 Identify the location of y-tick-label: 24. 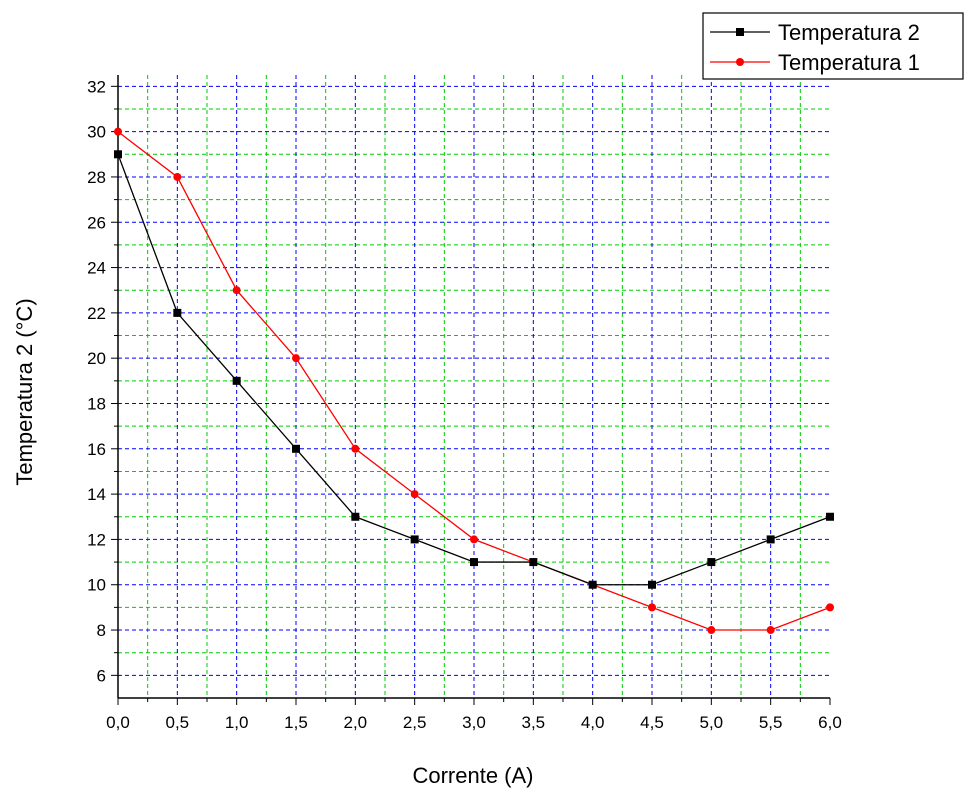
(96, 268).